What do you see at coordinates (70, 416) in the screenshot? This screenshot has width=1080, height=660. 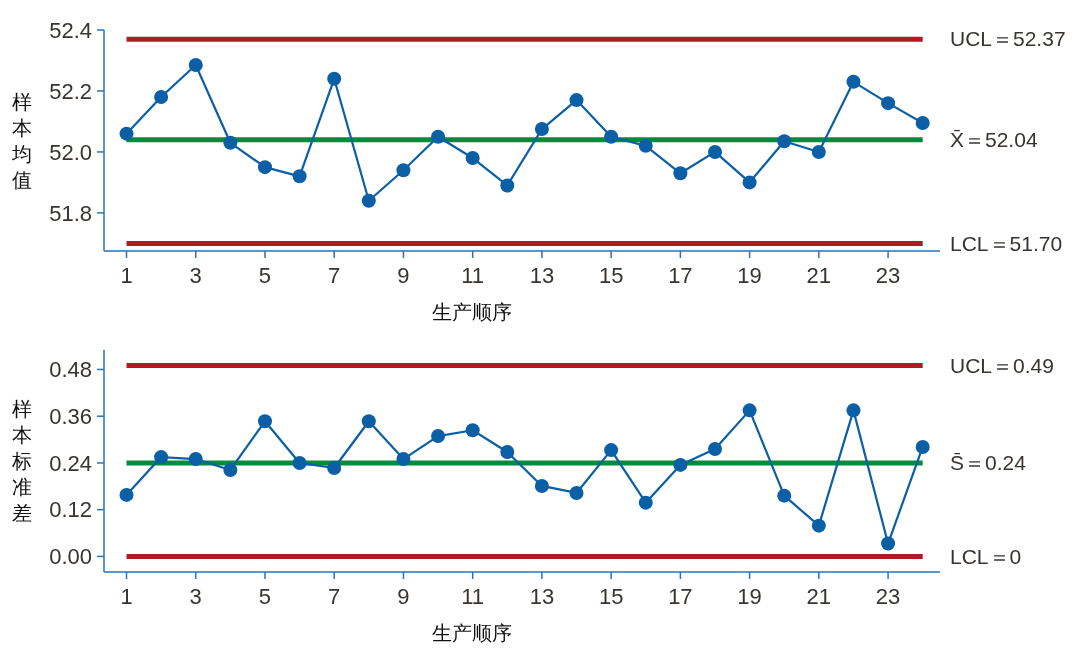 I see `y-tick-label: 0.36` at bounding box center [70, 416].